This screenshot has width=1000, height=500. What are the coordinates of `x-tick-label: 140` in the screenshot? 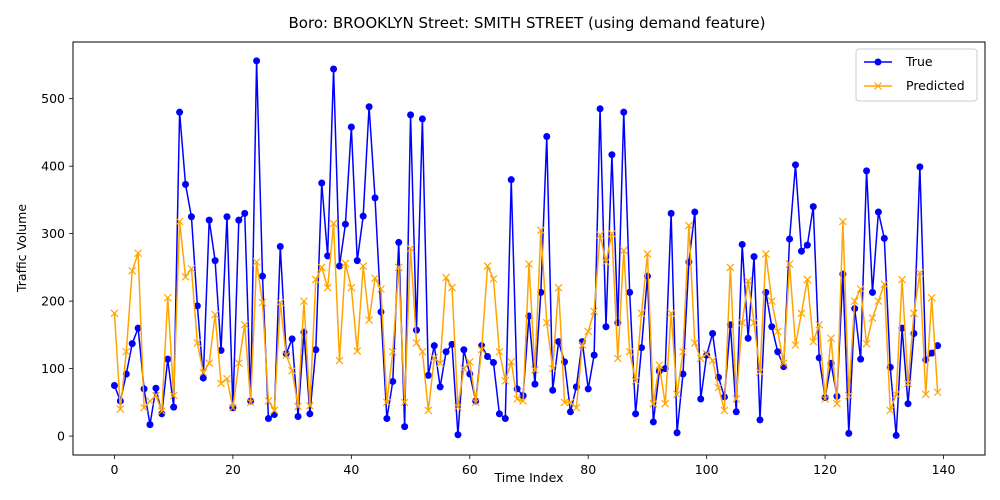 It's located at (944, 469).